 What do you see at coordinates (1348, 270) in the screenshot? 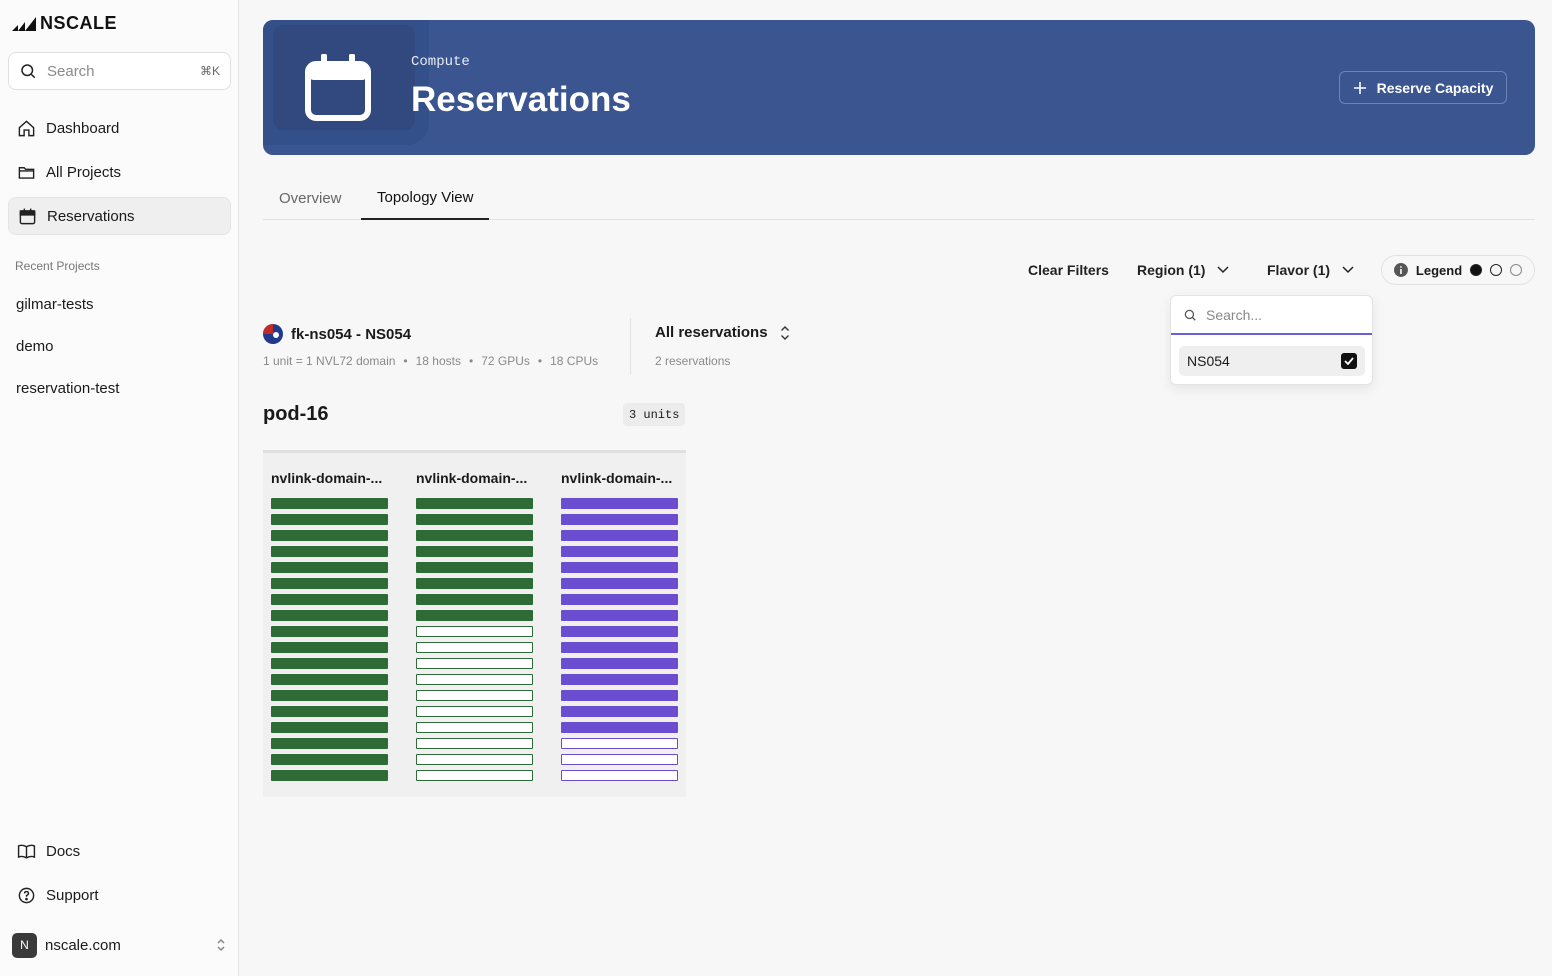
I see `chevron-down-icon` at bounding box center [1348, 270].